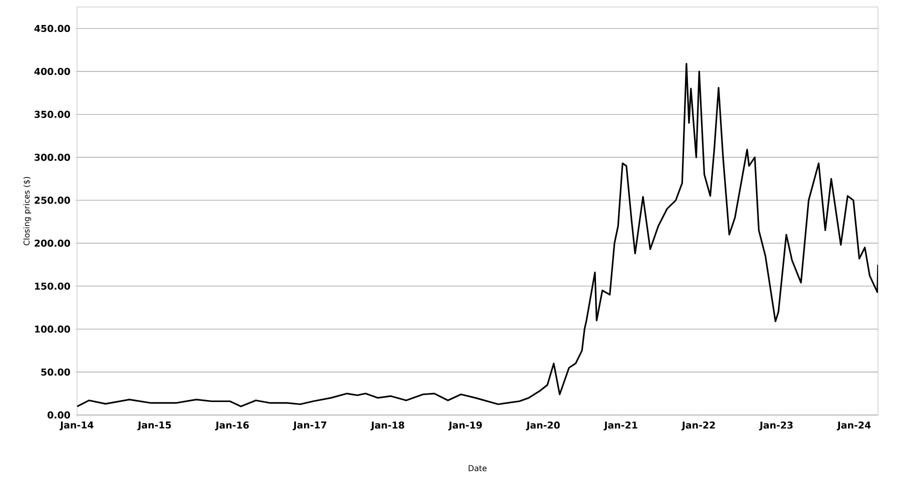 This screenshot has height=492, width=902. I want to click on x-tick-label: Jan-21, so click(621, 426).